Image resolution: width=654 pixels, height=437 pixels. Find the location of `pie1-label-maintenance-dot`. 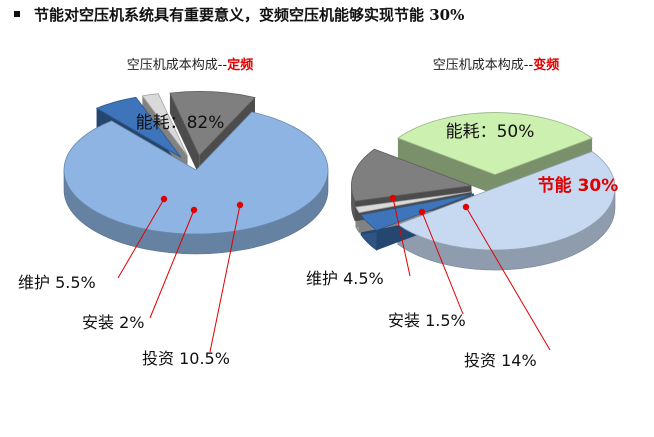

pie1-label-maintenance-dot is located at coordinates (393, 198).